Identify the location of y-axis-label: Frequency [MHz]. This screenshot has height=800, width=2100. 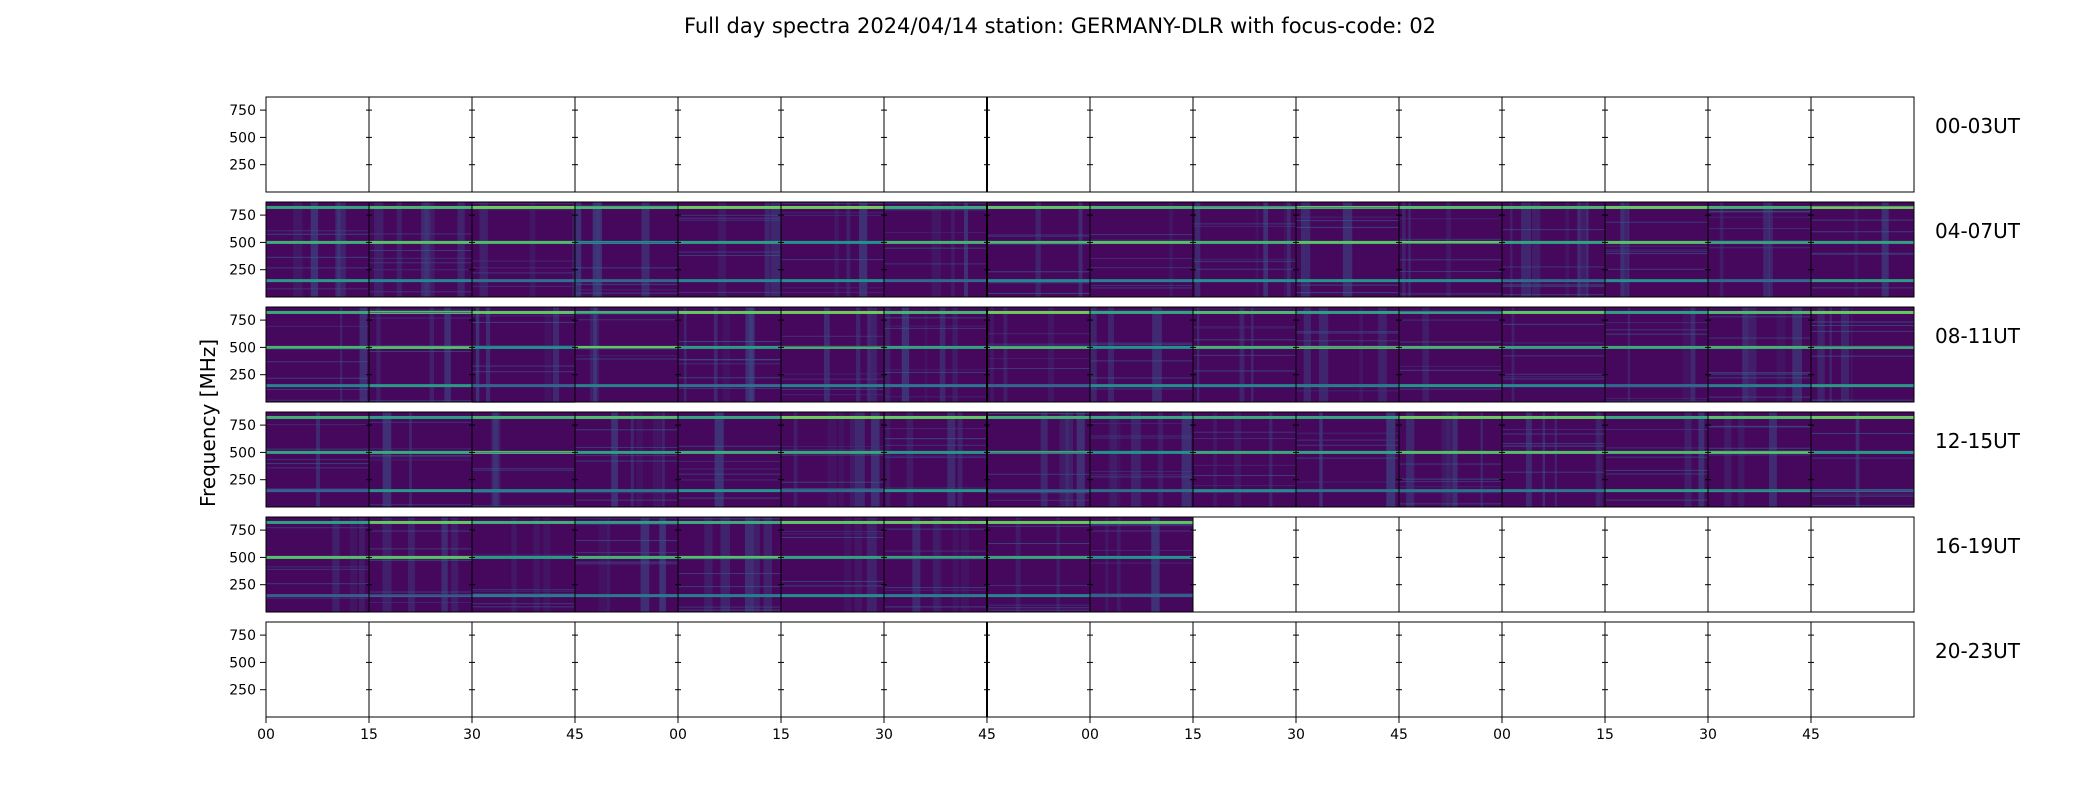
(208, 423).